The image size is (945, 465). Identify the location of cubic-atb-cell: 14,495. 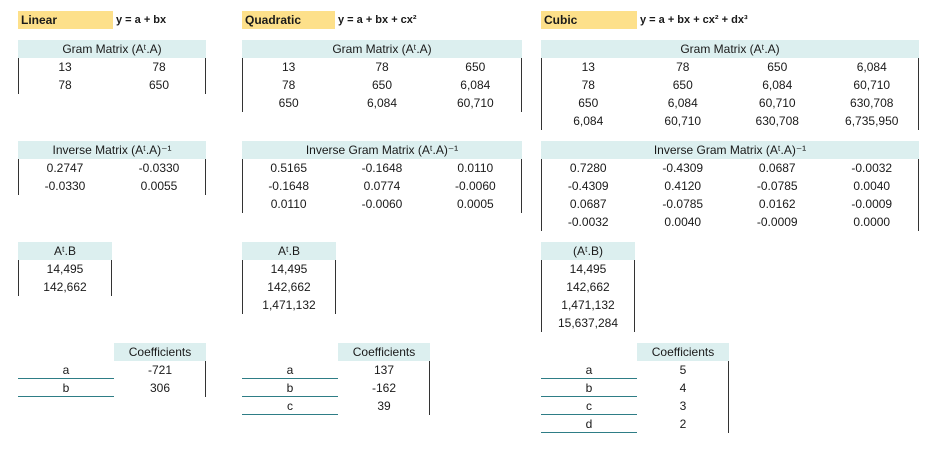
(588, 269).